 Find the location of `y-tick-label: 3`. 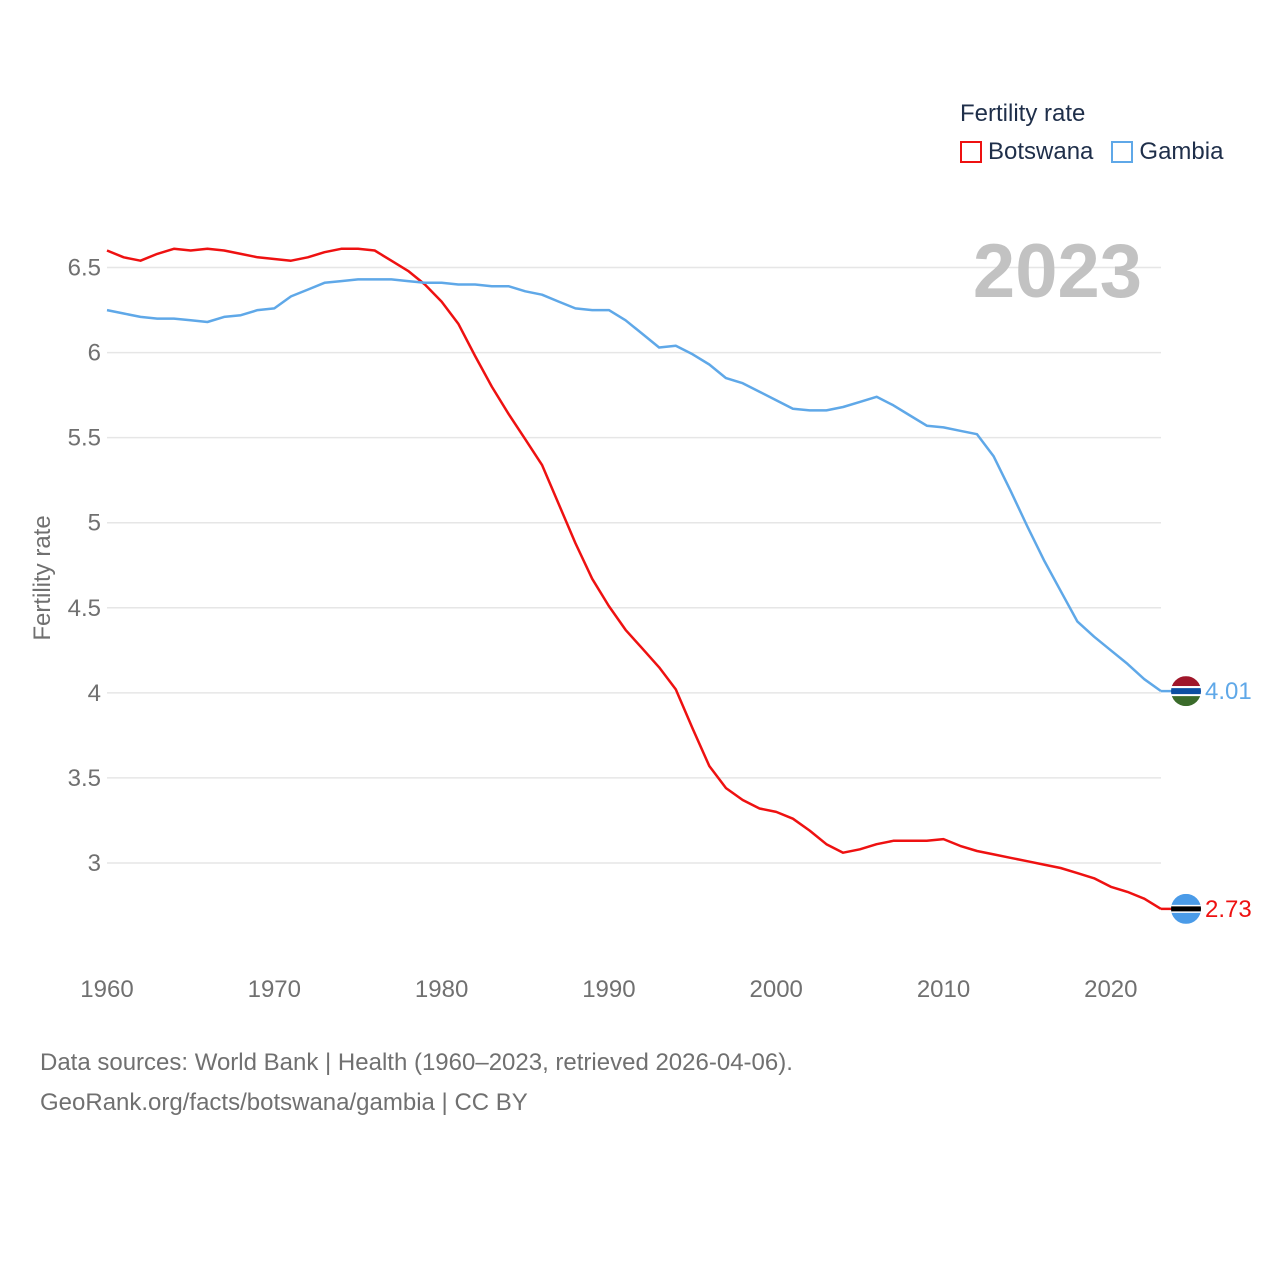

y-tick-label: 3 is located at coordinates (94, 863).